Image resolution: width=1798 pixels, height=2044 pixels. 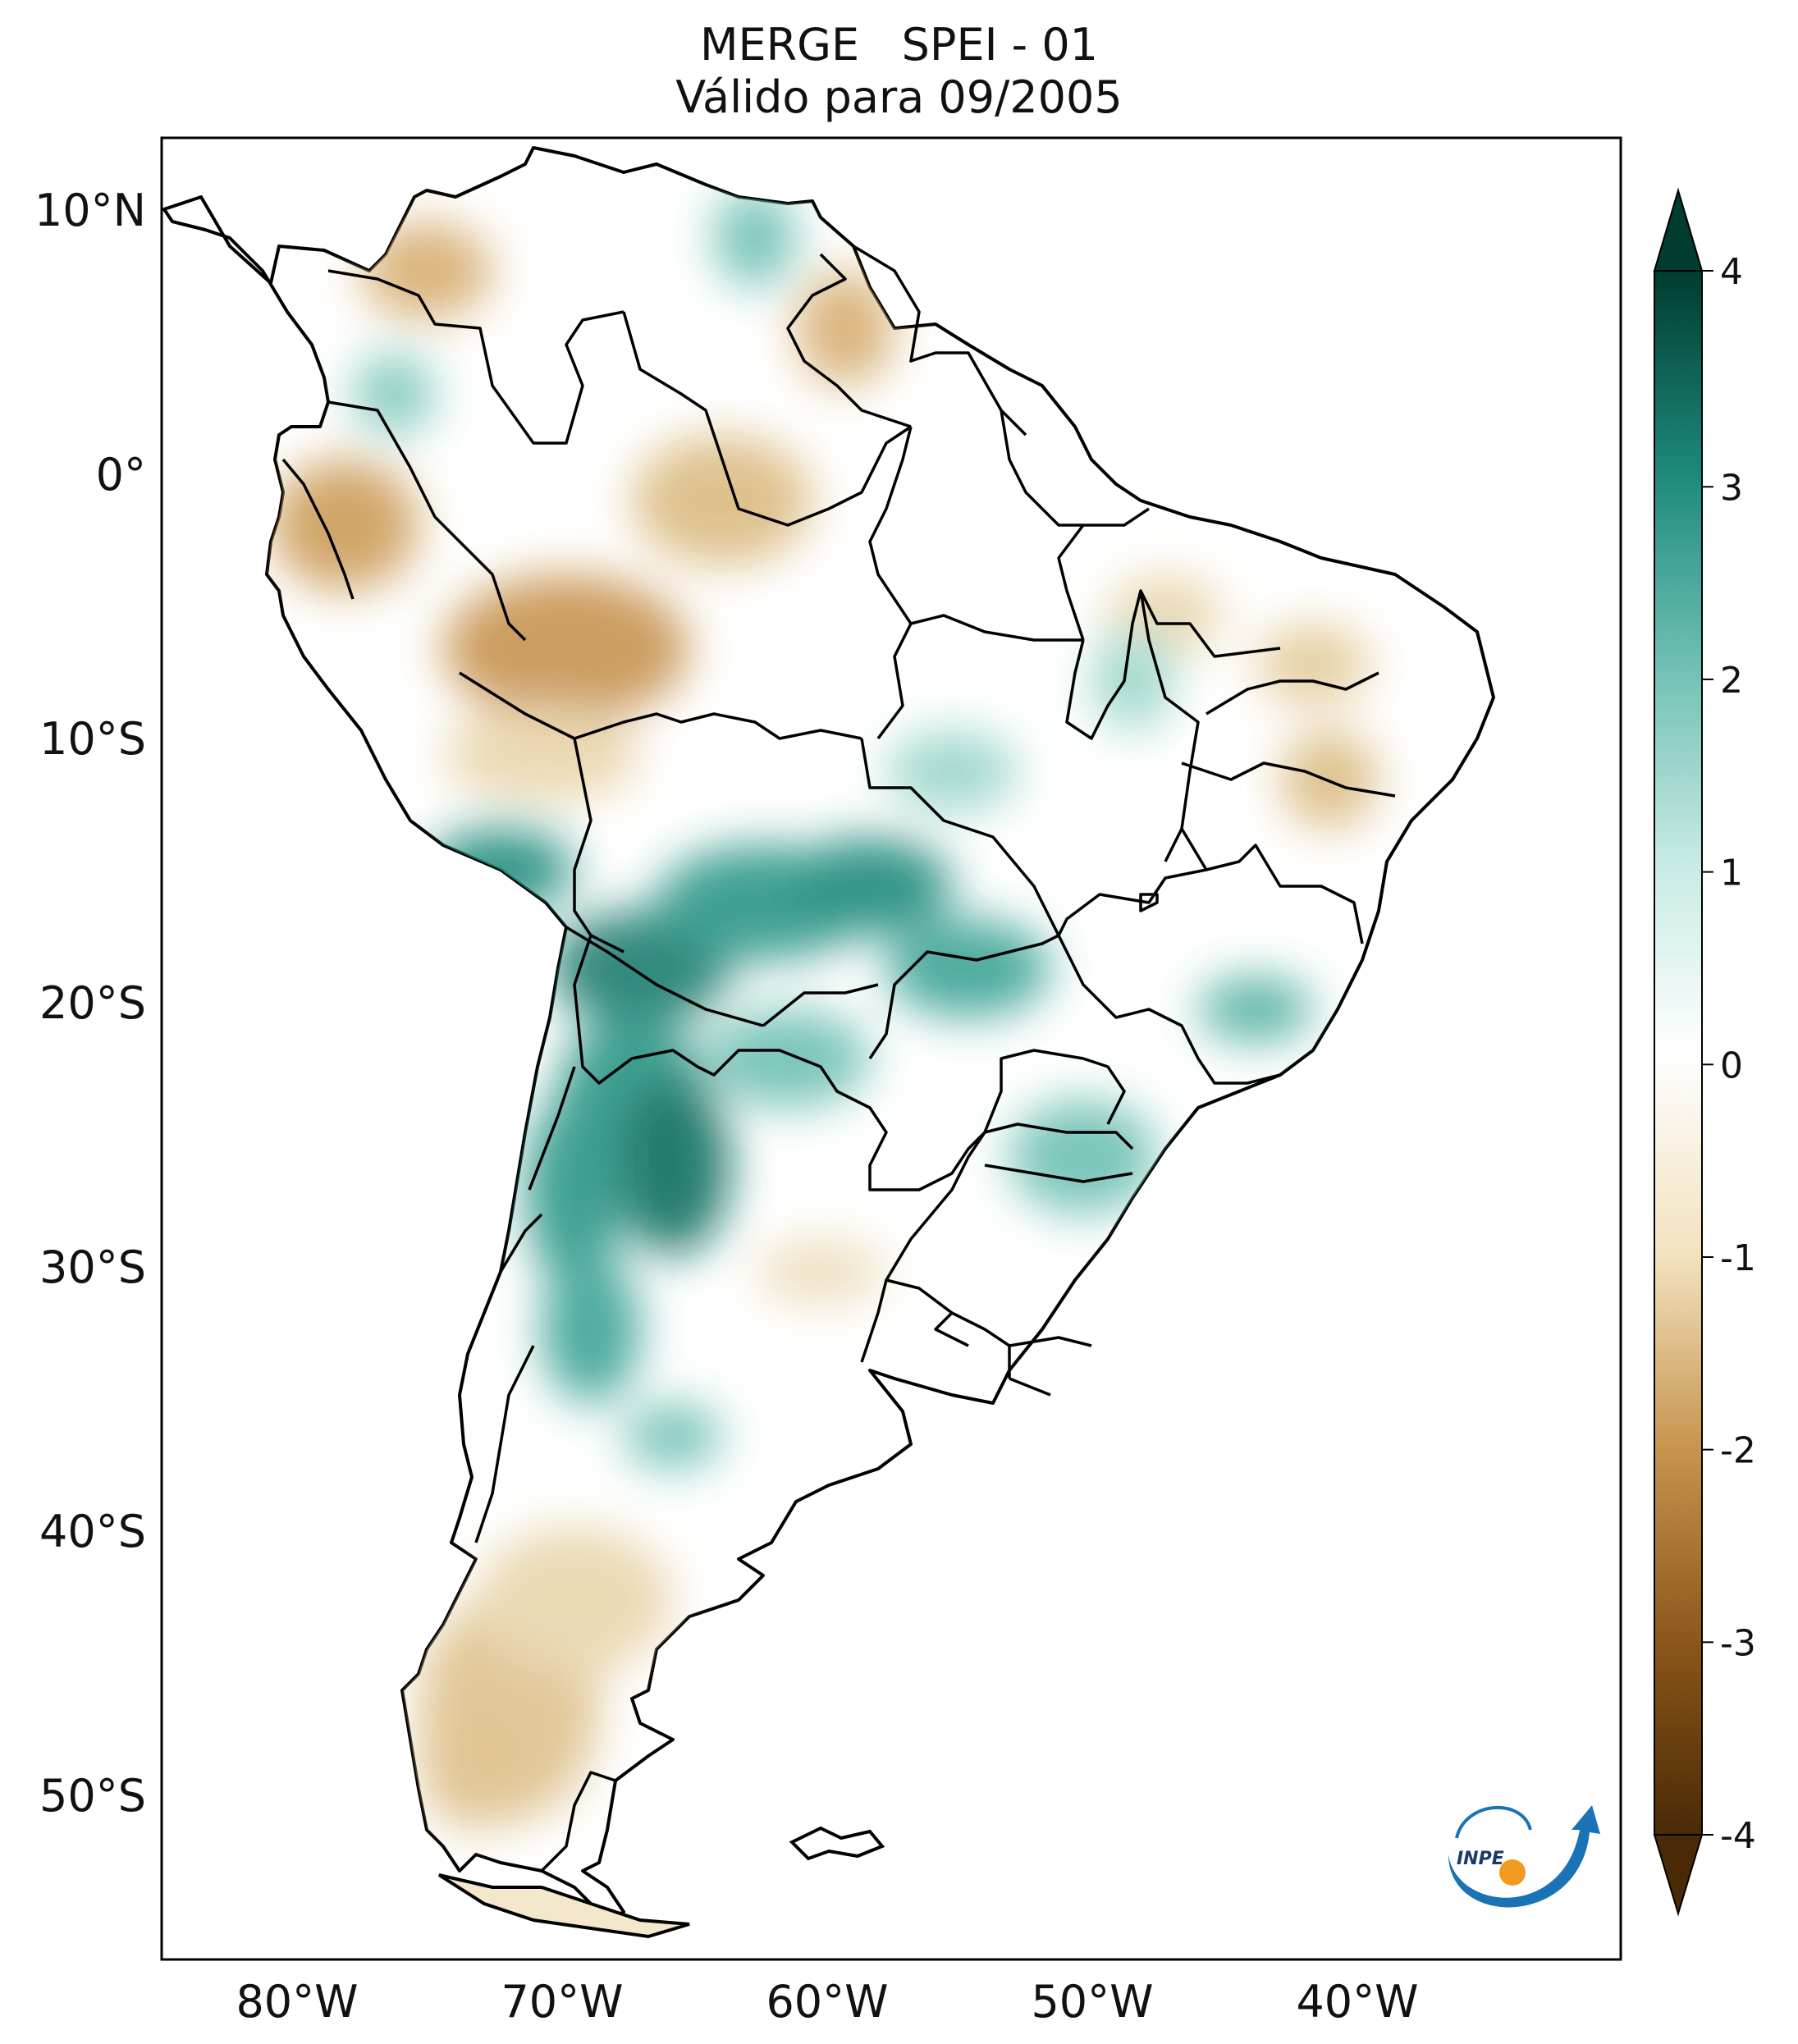 What do you see at coordinates (121, 475) in the screenshot?
I see `lat-label: 0°` at bounding box center [121, 475].